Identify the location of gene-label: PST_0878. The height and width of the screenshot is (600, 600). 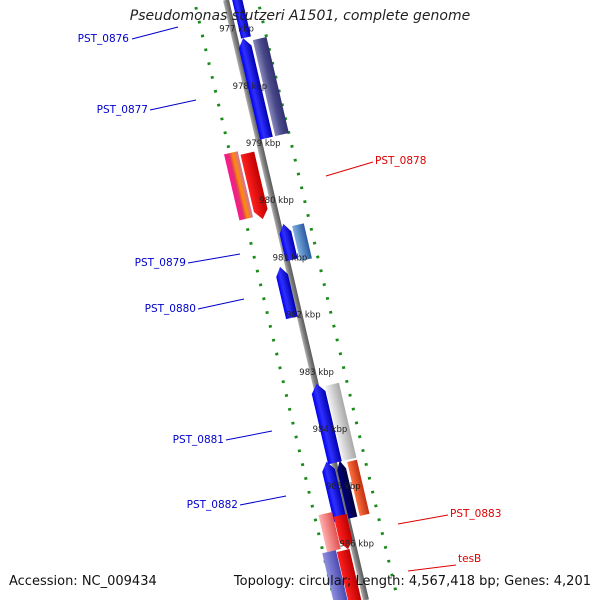
(400, 161).